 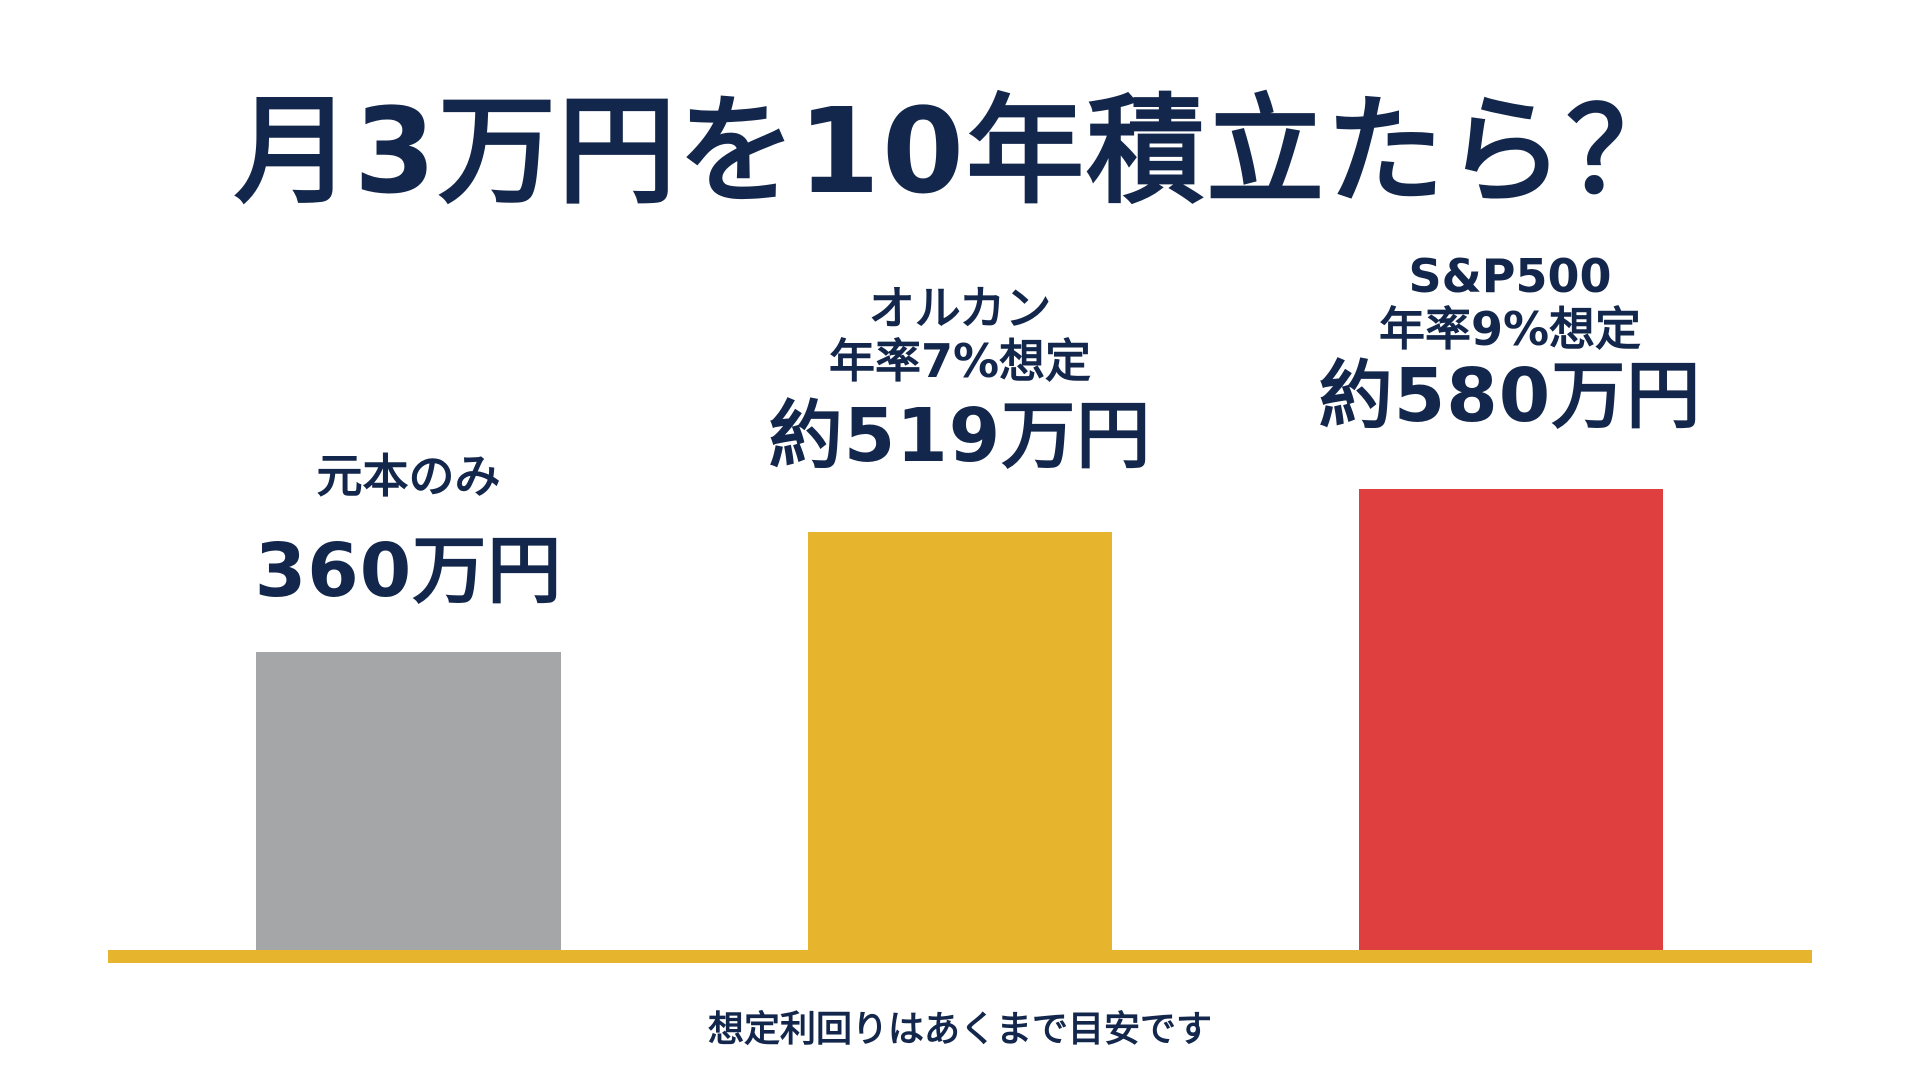 What do you see at coordinates (960, 360) in the screenshot?
I see `bar-subtitle: 年率7%想定` at bounding box center [960, 360].